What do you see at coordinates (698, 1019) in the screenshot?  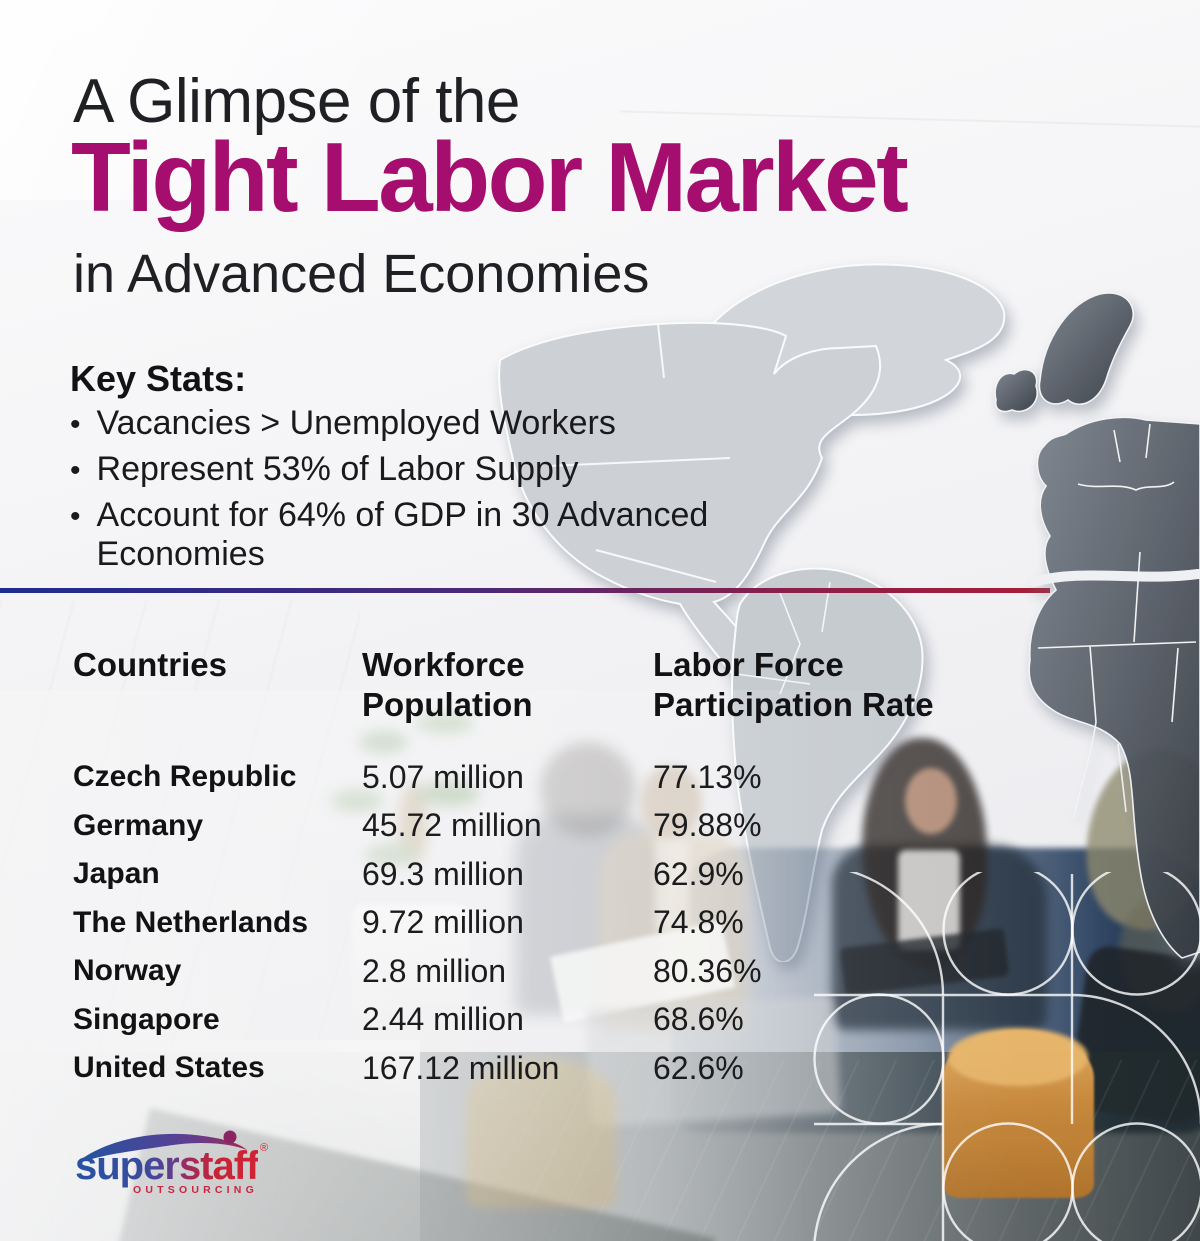 I see `participation-rate-value: 68.6%` at bounding box center [698, 1019].